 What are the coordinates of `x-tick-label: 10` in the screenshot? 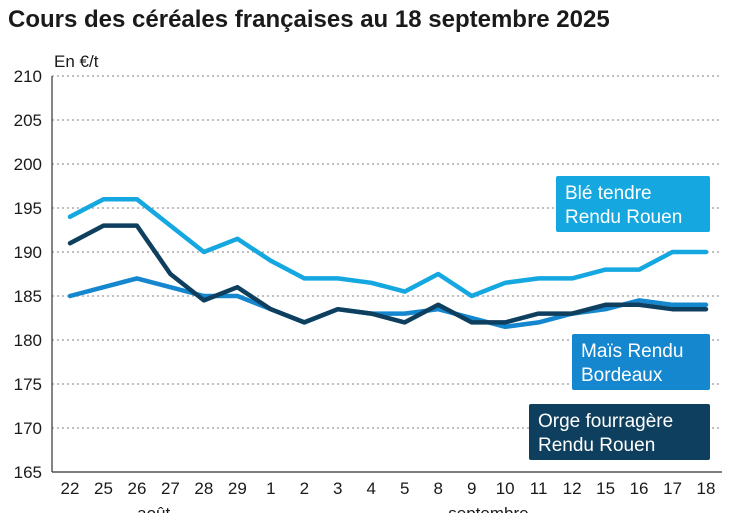 It's located at (505, 488).